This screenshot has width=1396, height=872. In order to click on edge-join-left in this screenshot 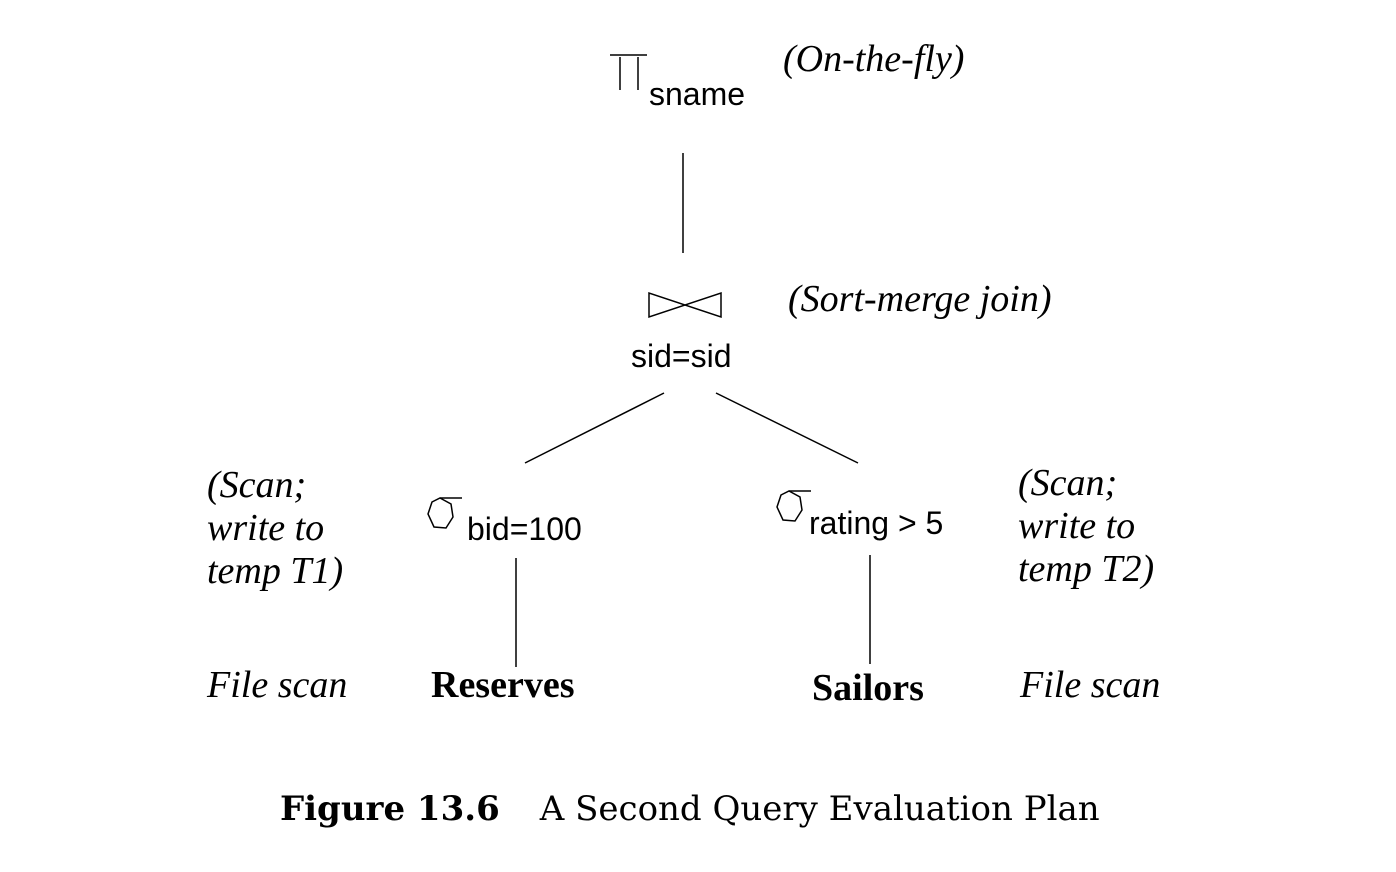, I will do `click(594, 428)`.